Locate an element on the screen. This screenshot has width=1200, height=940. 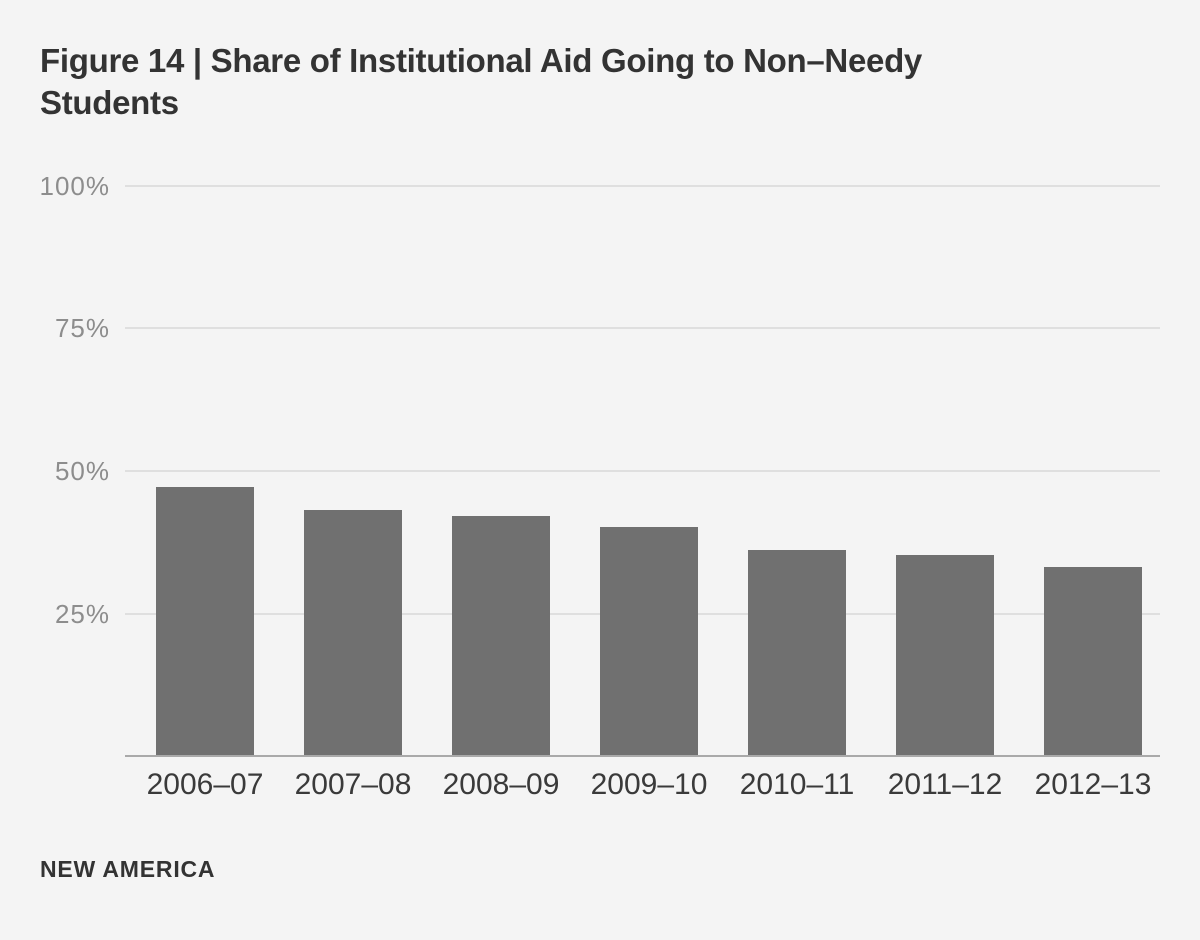
y-axis-label-50pct: 50% is located at coordinates (82, 471).